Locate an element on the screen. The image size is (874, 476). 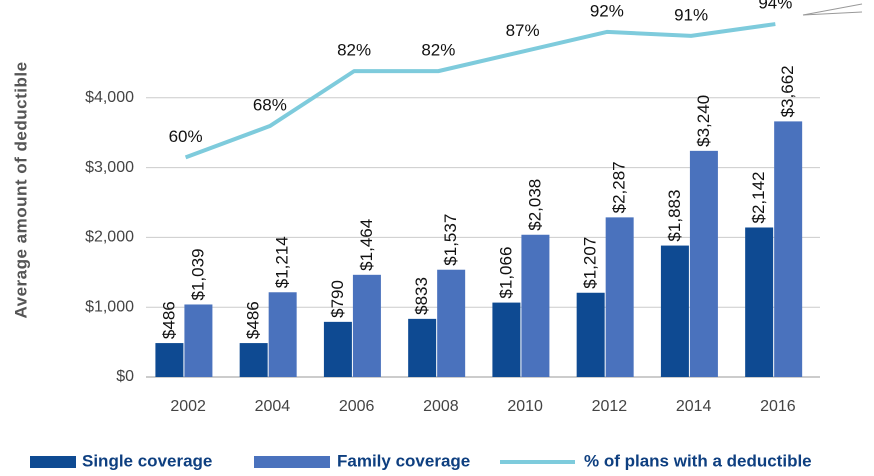
data-label: 92% is located at coordinates (607, 10).